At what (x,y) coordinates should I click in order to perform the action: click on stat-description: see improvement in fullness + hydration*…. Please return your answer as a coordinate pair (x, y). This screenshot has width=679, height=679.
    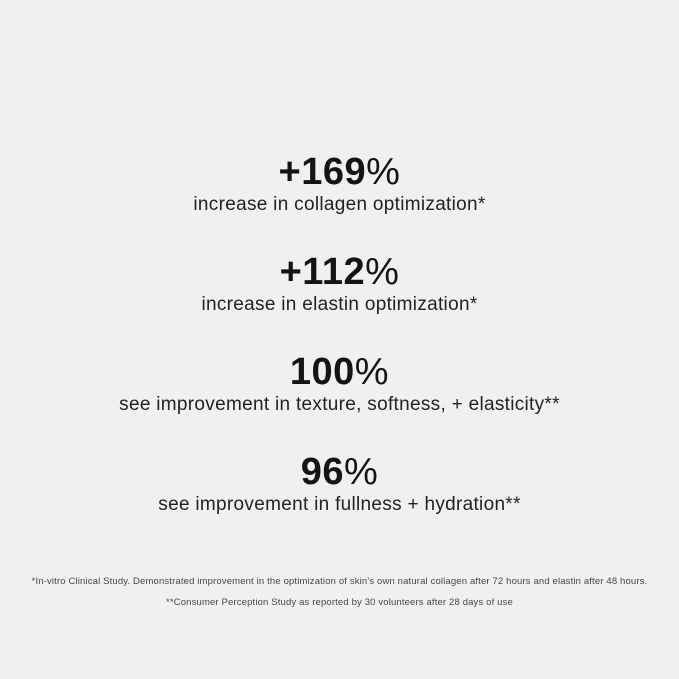
    Looking at the image, I should click on (339, 504).